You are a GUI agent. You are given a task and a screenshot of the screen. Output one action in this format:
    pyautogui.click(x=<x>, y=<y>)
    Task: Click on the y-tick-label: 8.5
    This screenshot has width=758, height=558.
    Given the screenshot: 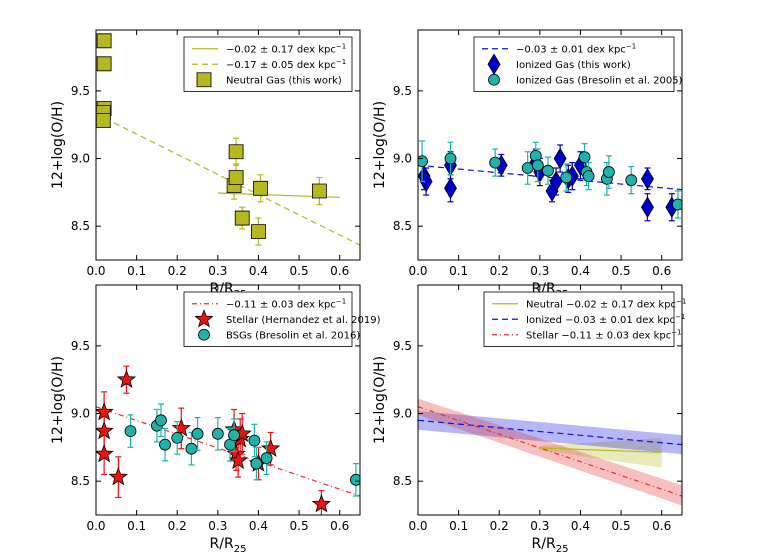 What is the action you would take?
    pyautogui.click(x=80, y=481)
    